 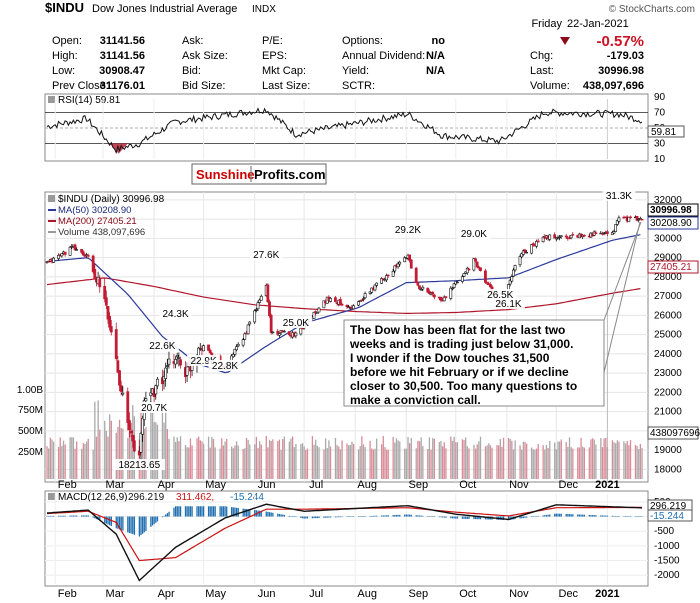 What do you see at coordinates (670, 510) in the screenshot?
I see `macd-right-labels: 296.219-15.244` at bounding box center [670, 510].